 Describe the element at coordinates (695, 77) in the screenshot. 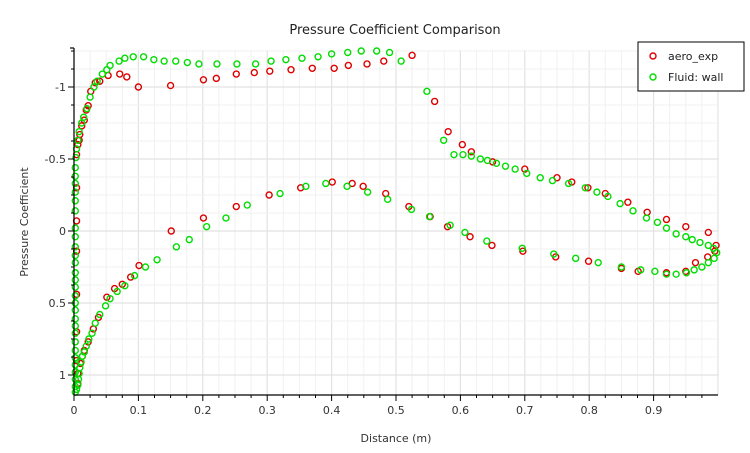

I see `legend-label-fluid-wall: Fluid: wall` at that location.